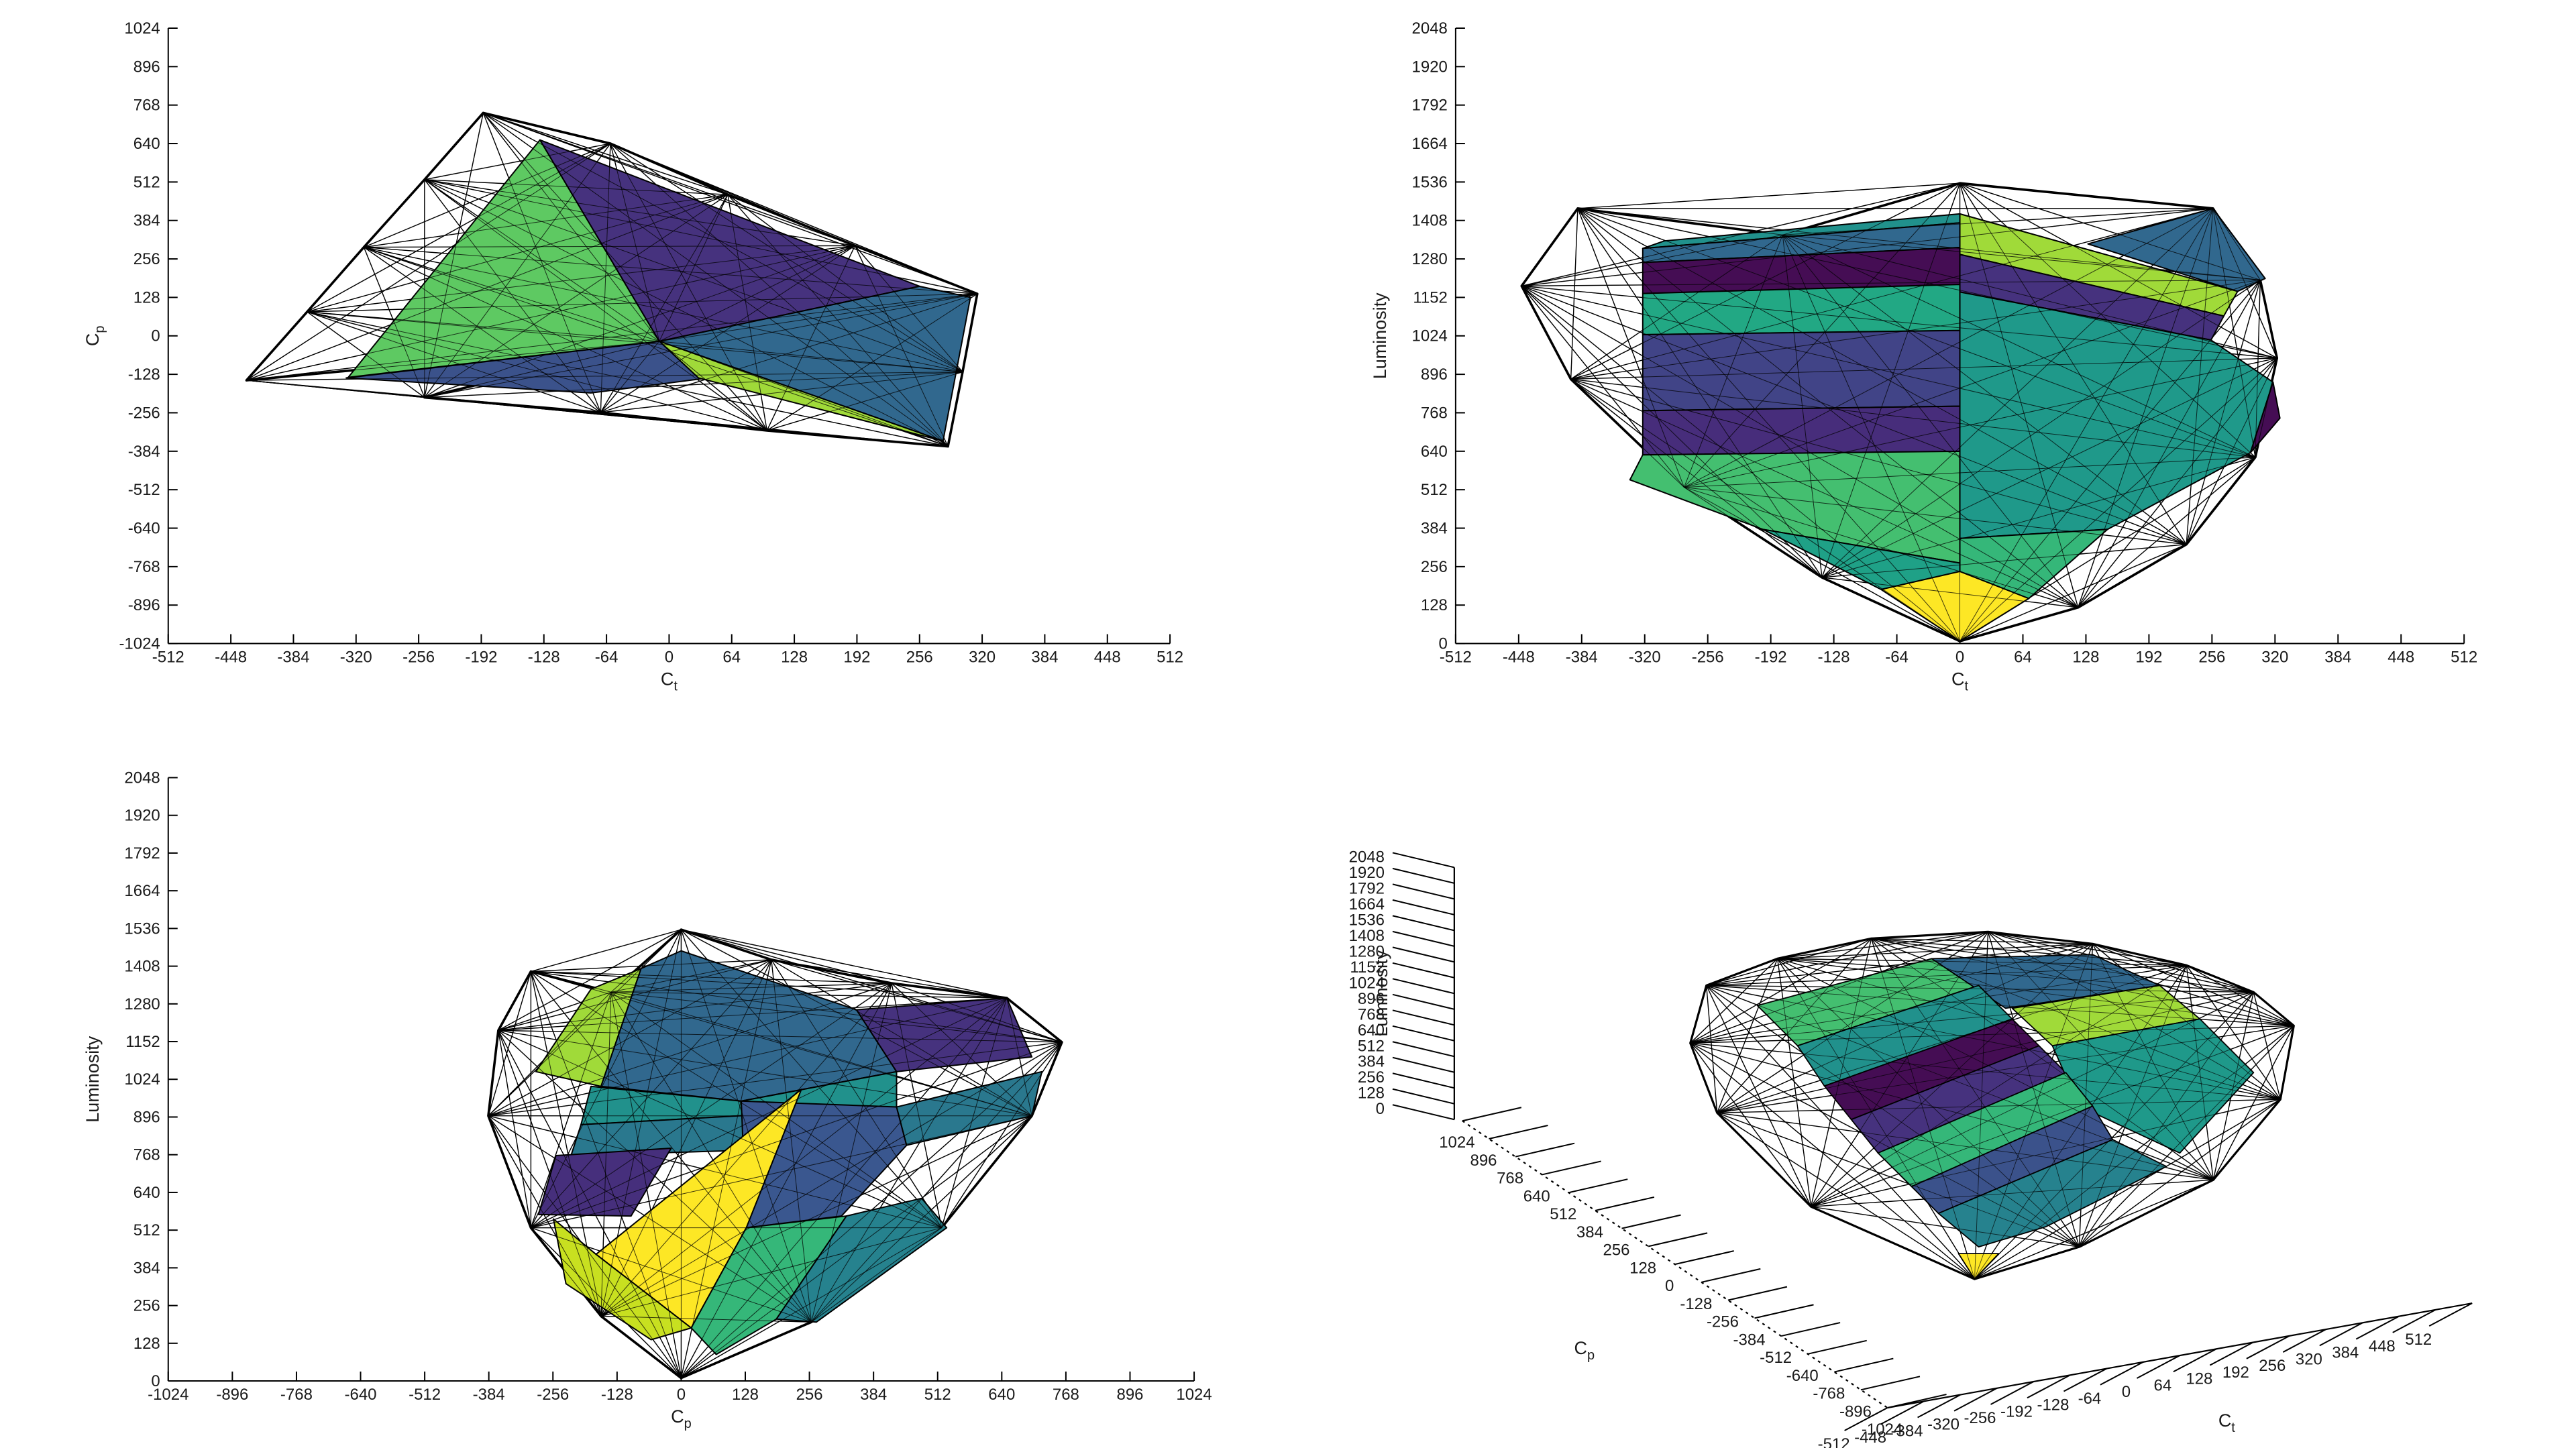 The height and width of the screenshot is (1448, 2576). What do you see at coordinates (1430, 182) in the screenshot?
I see `tick-label: 1536` at bounding box center [1430, 182].